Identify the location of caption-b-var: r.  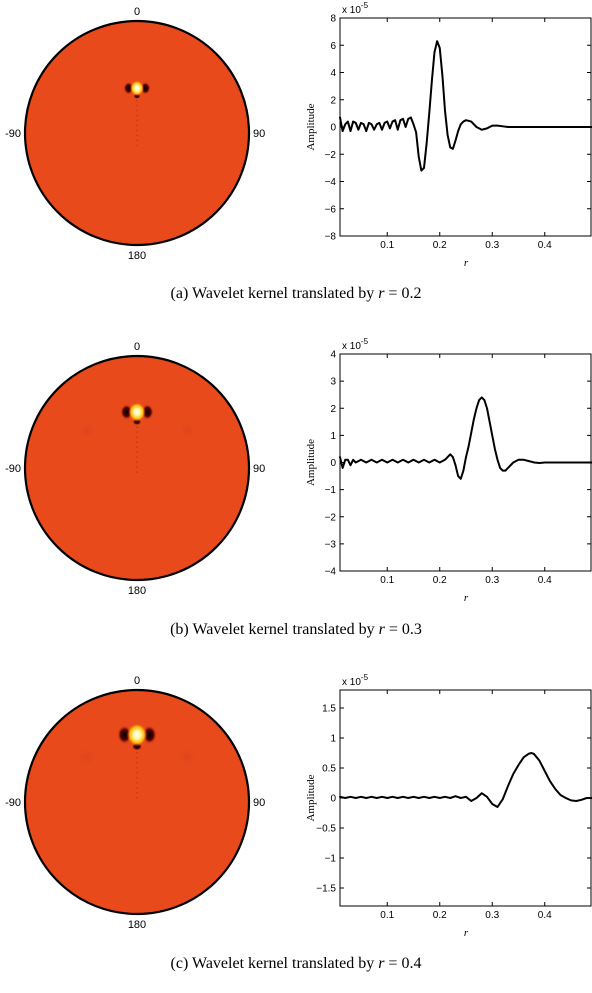
(382, 629).